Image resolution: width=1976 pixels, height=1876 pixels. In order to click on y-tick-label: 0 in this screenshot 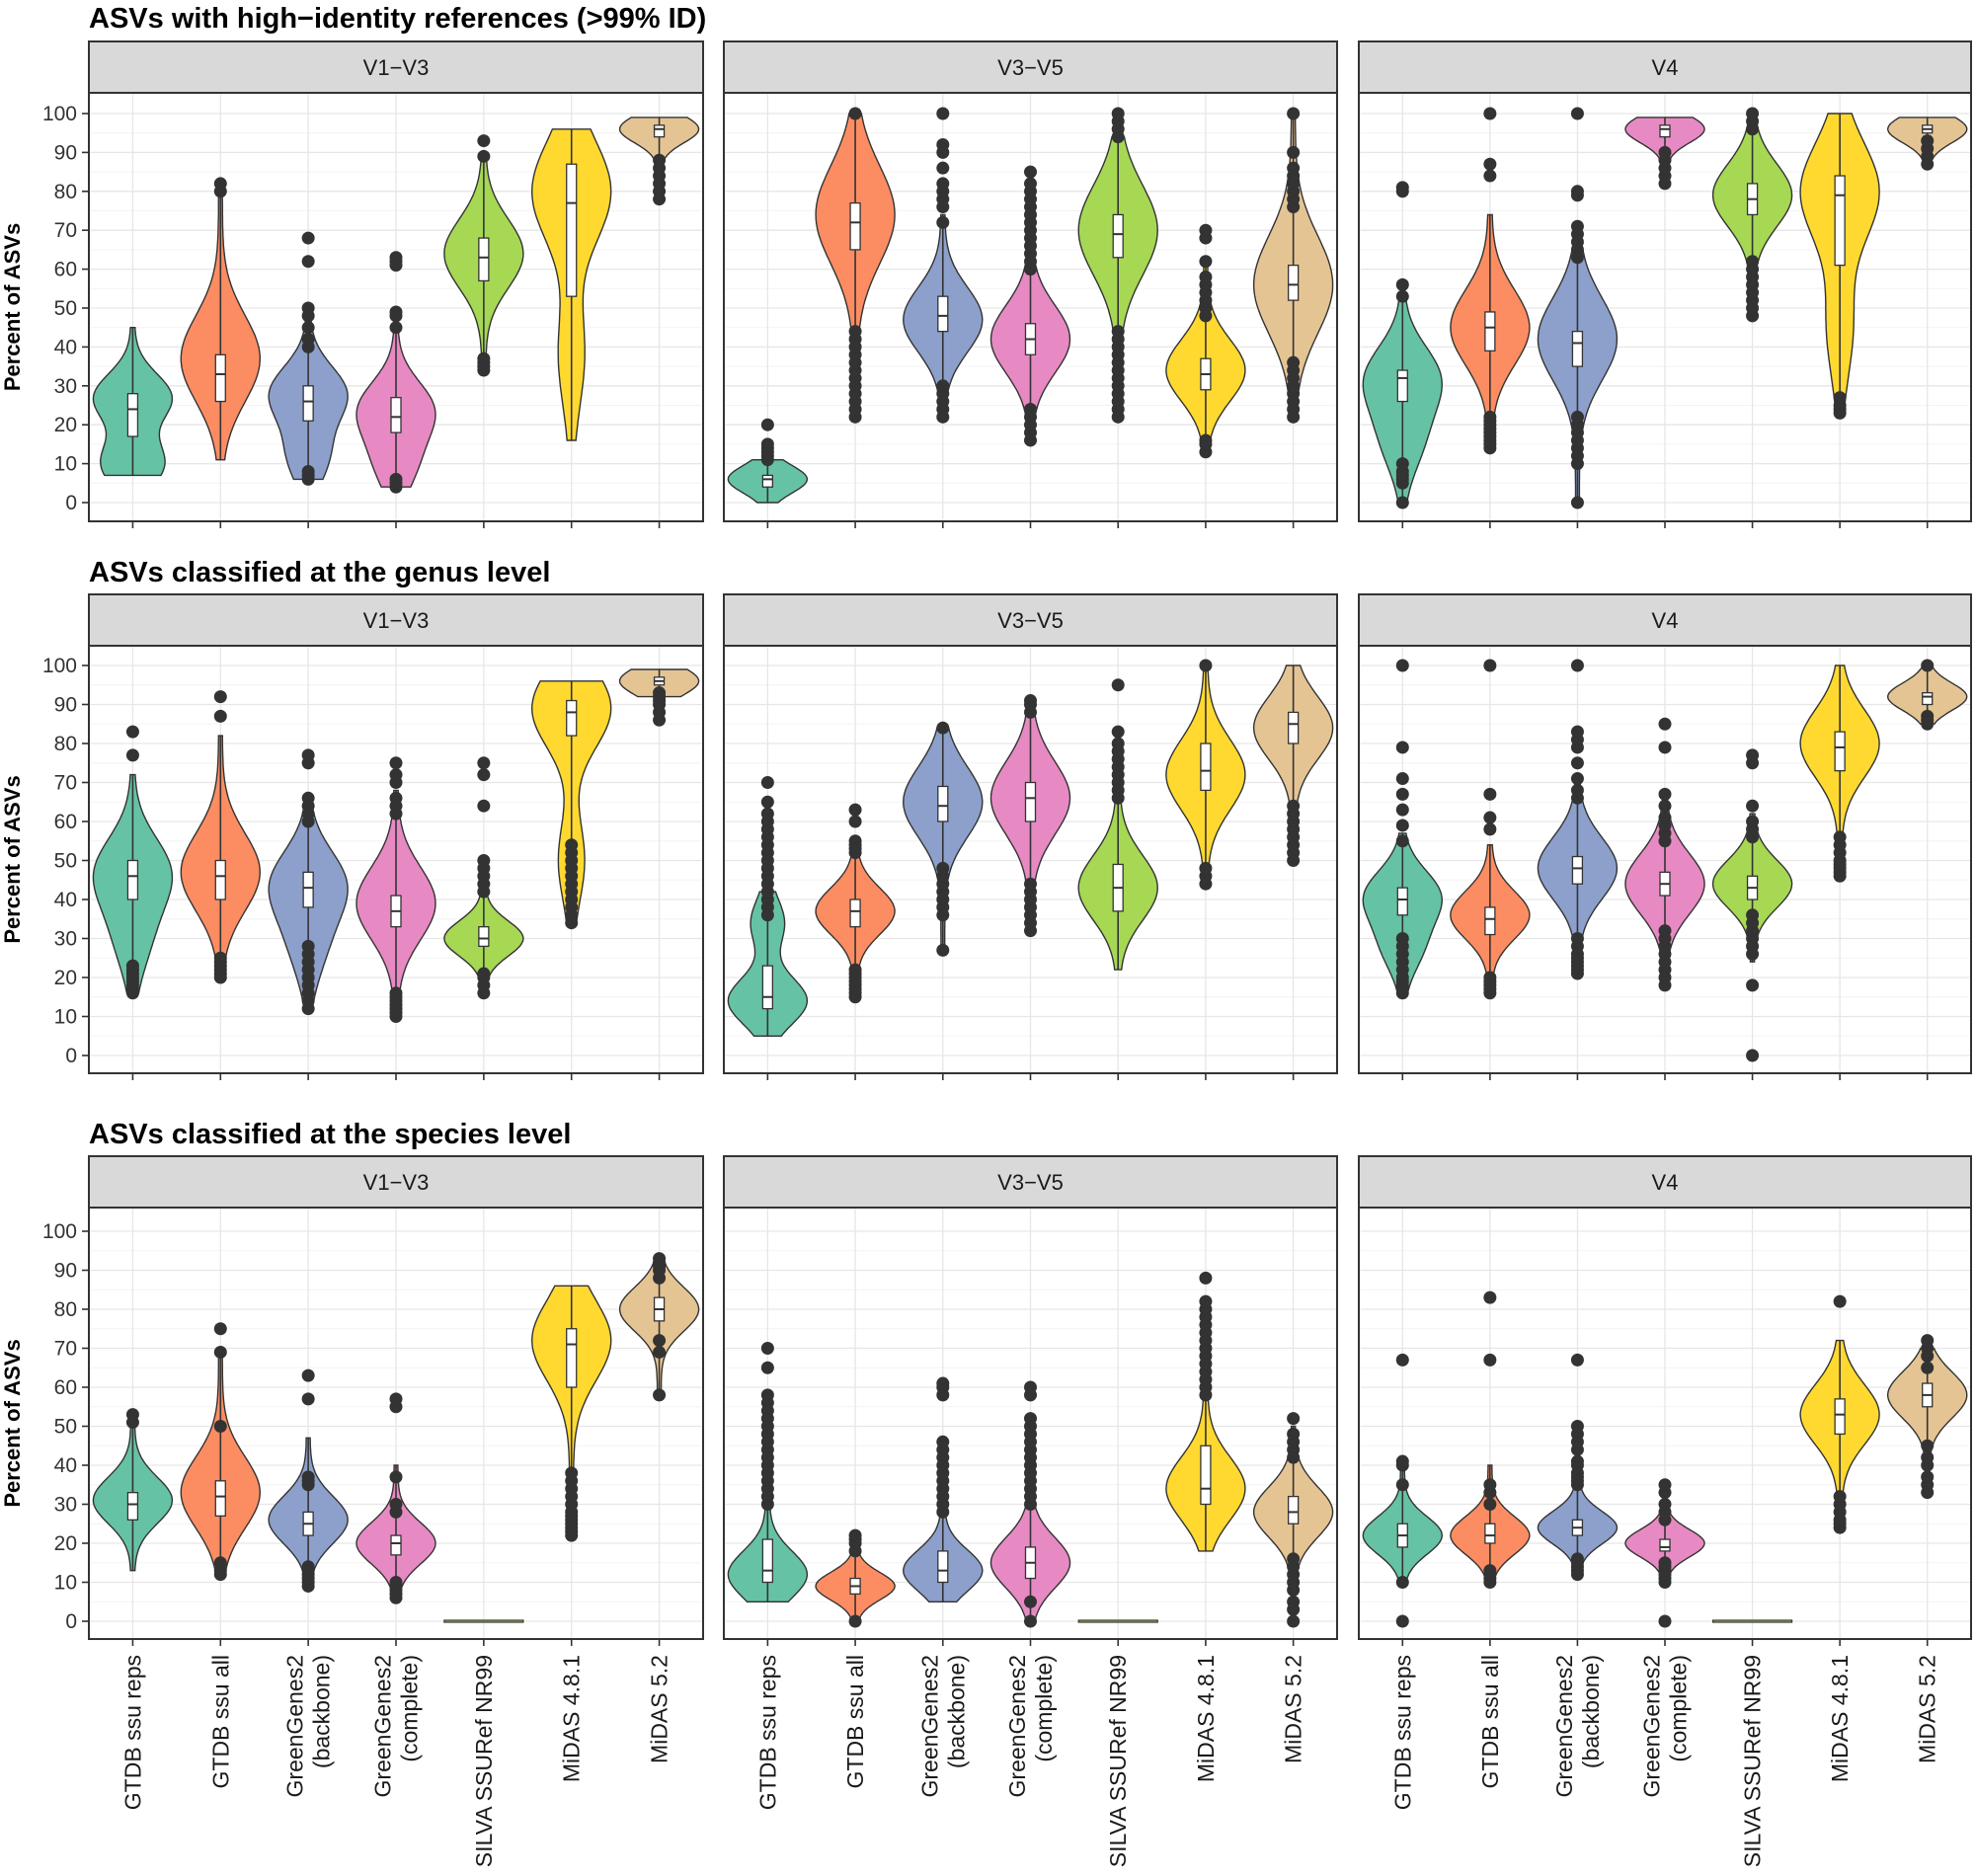, I will do `click(71, 503)`.